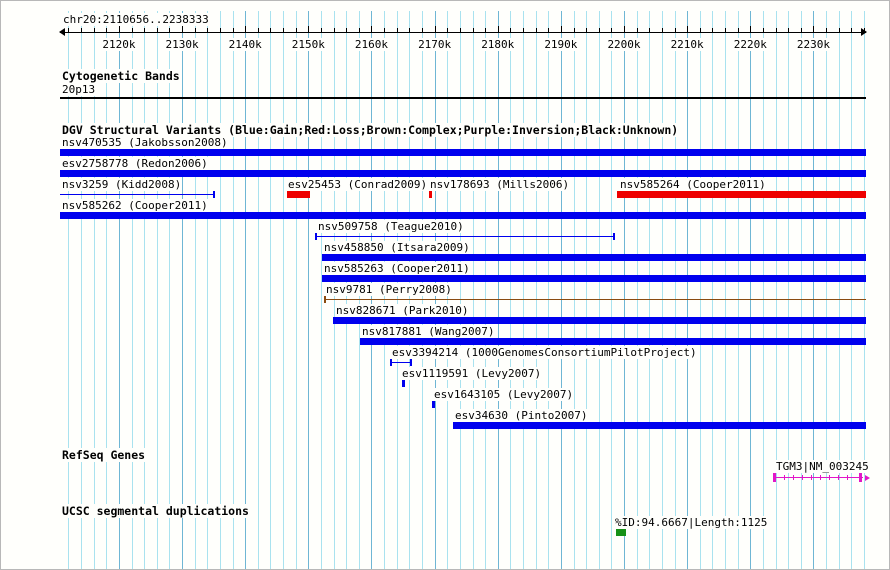 This screenshot has height=570, width=890. I want to click on ruler-tick-label: 2180k, so click(498, 44).